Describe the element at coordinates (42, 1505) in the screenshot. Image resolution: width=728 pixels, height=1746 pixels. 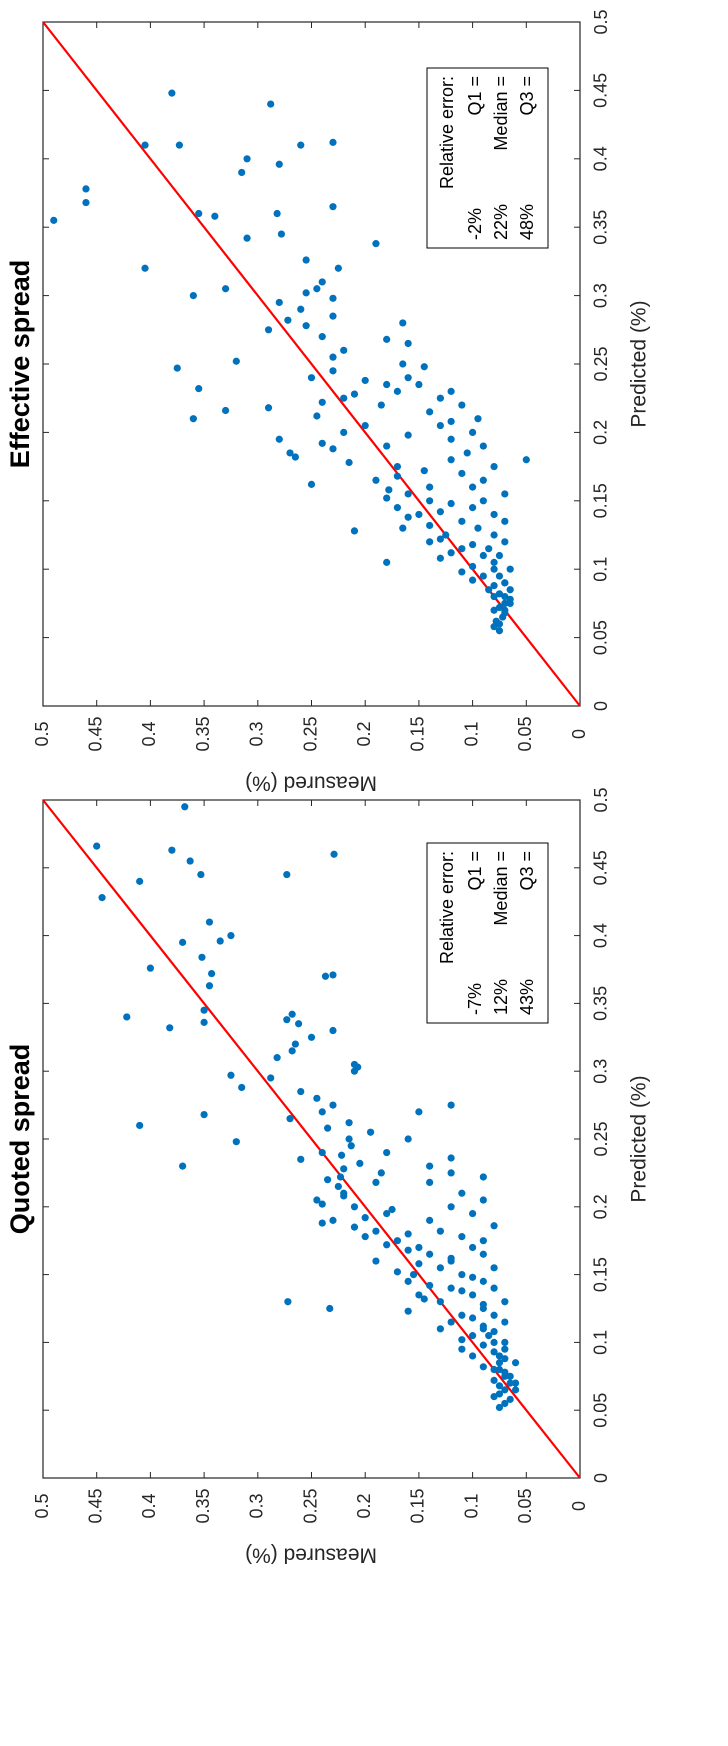
I see `y-tick-label: 0.5` at that location.